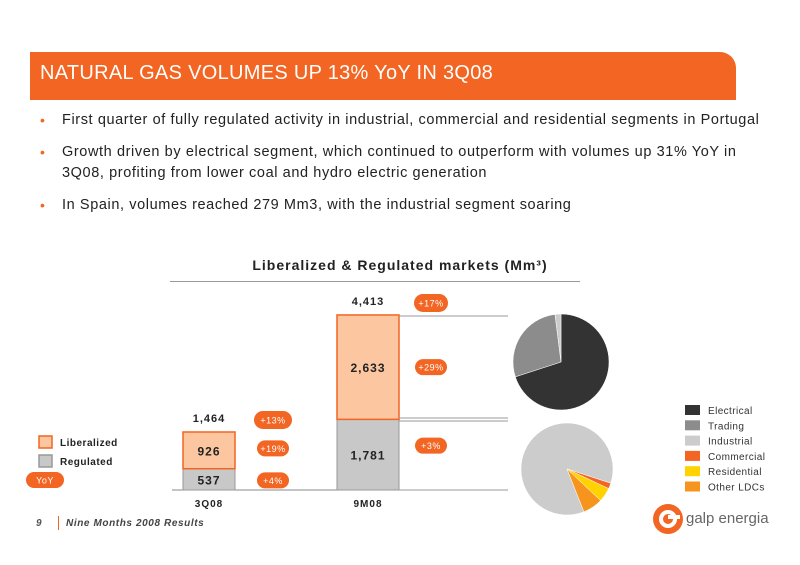  What do you see at coordinates (135, 523) in the screenshot?
I see `footer-text: Nine Months 2008 Results` at bounding box center [135, 523].